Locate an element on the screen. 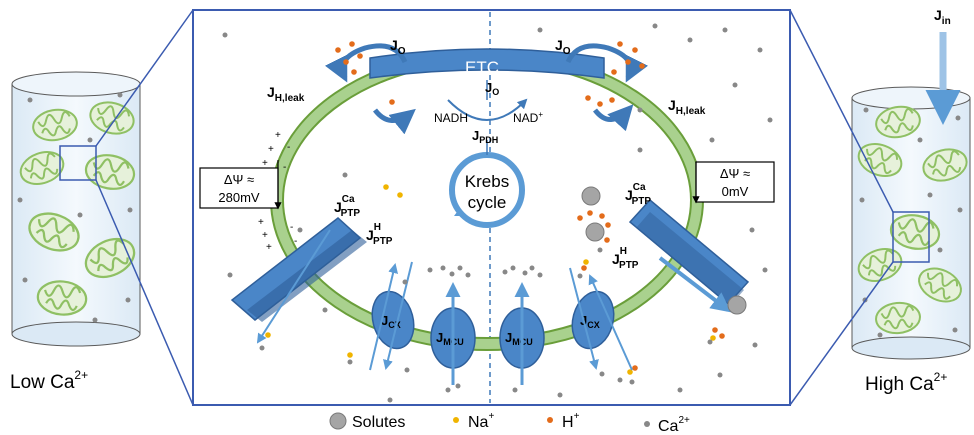 This screenshot has height=435, width=974. left-cylinder is located at coordinates (76, 209).